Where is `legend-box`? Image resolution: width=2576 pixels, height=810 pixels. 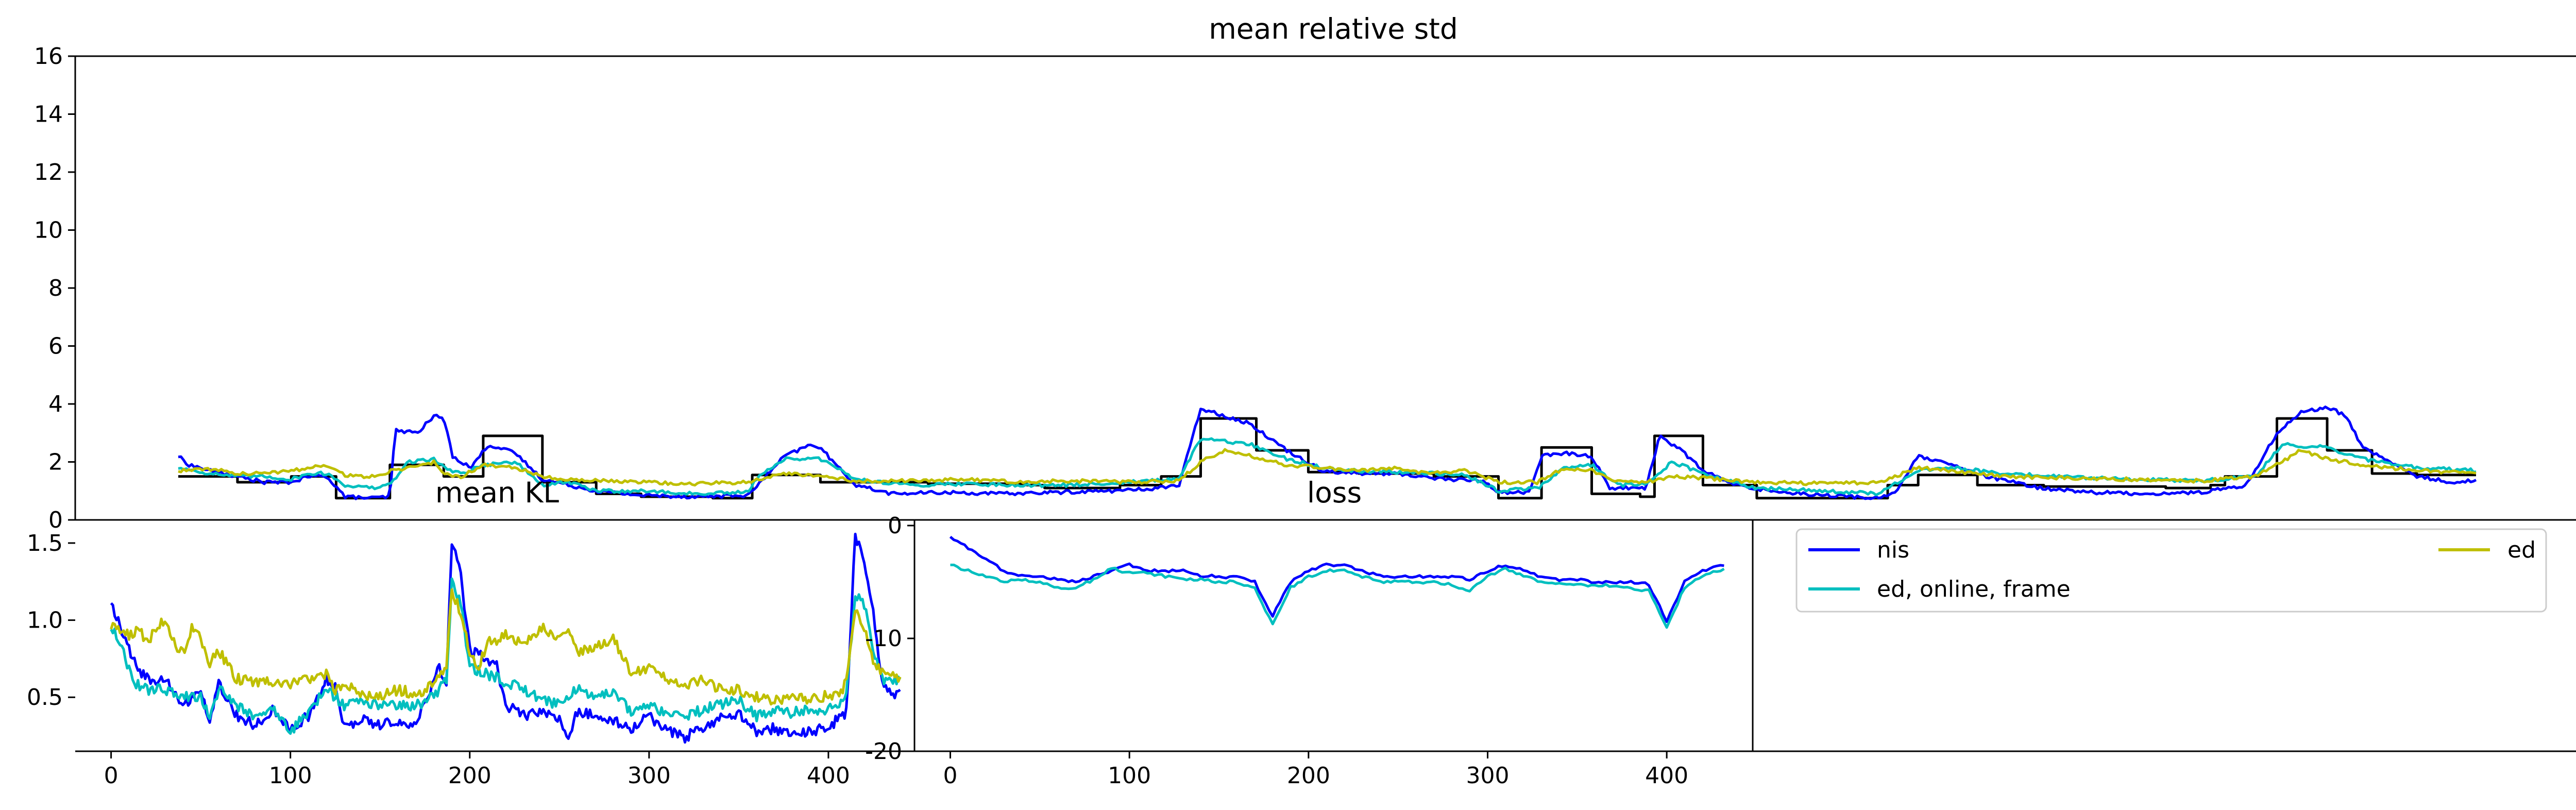
legend-box is located at coordinates (2171, 570).